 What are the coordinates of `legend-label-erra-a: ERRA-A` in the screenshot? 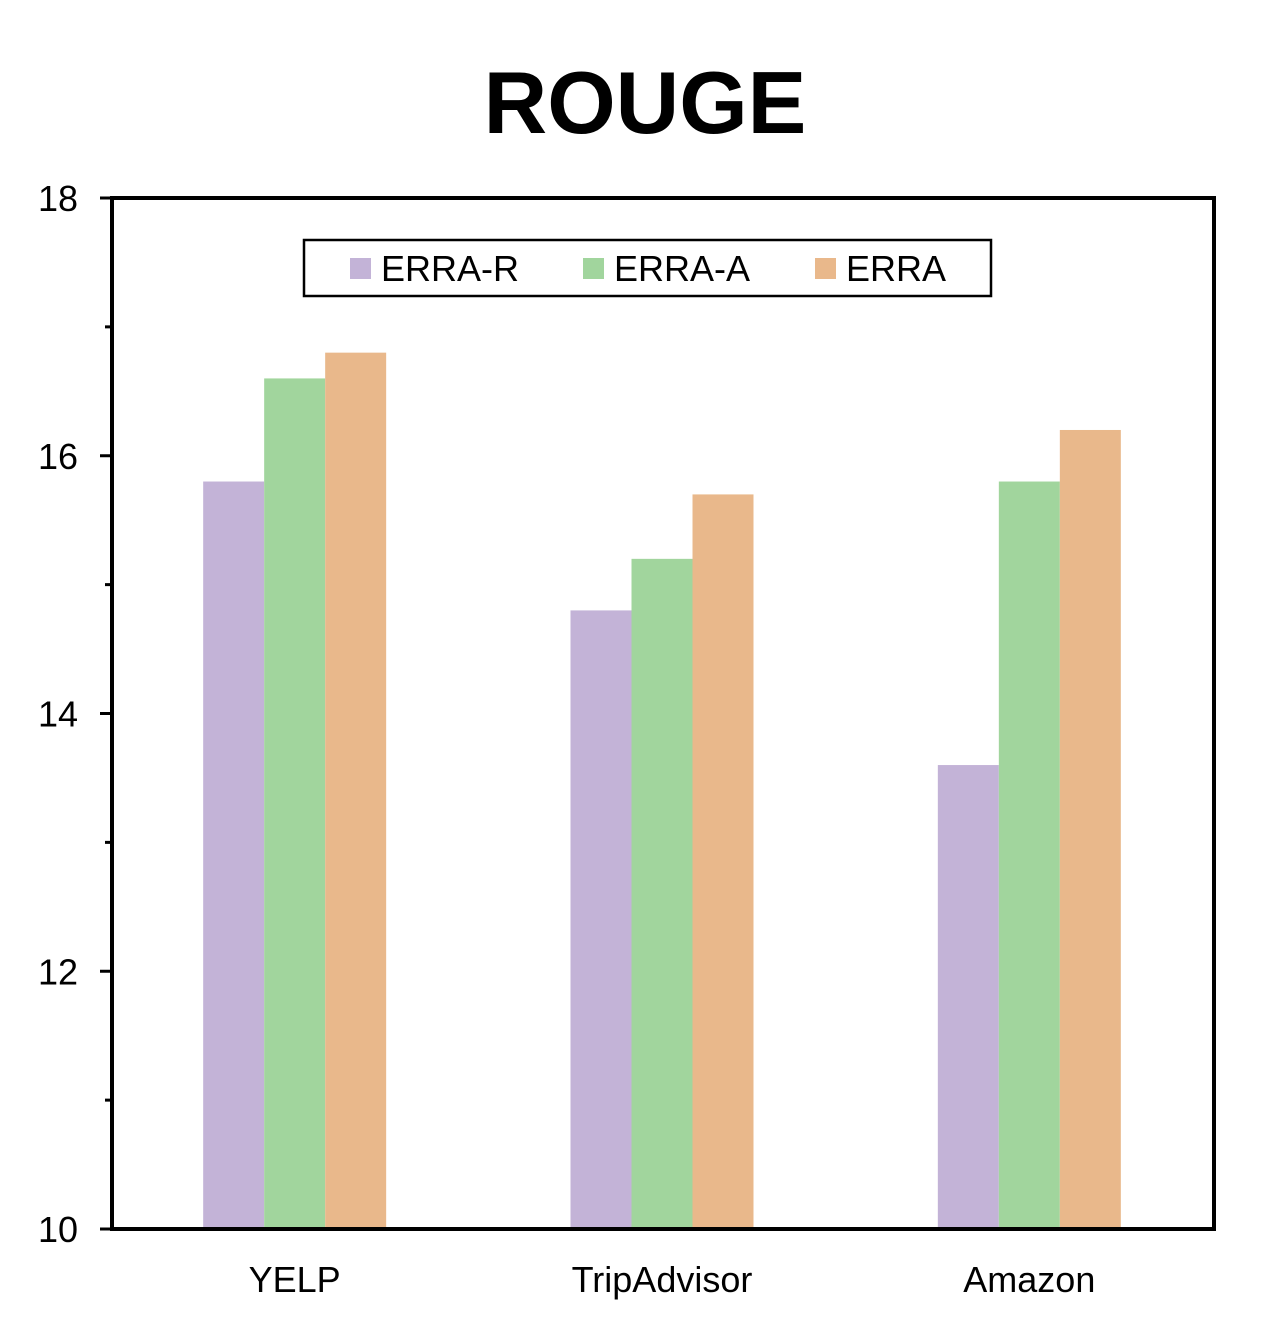 It's located at (682, 268).